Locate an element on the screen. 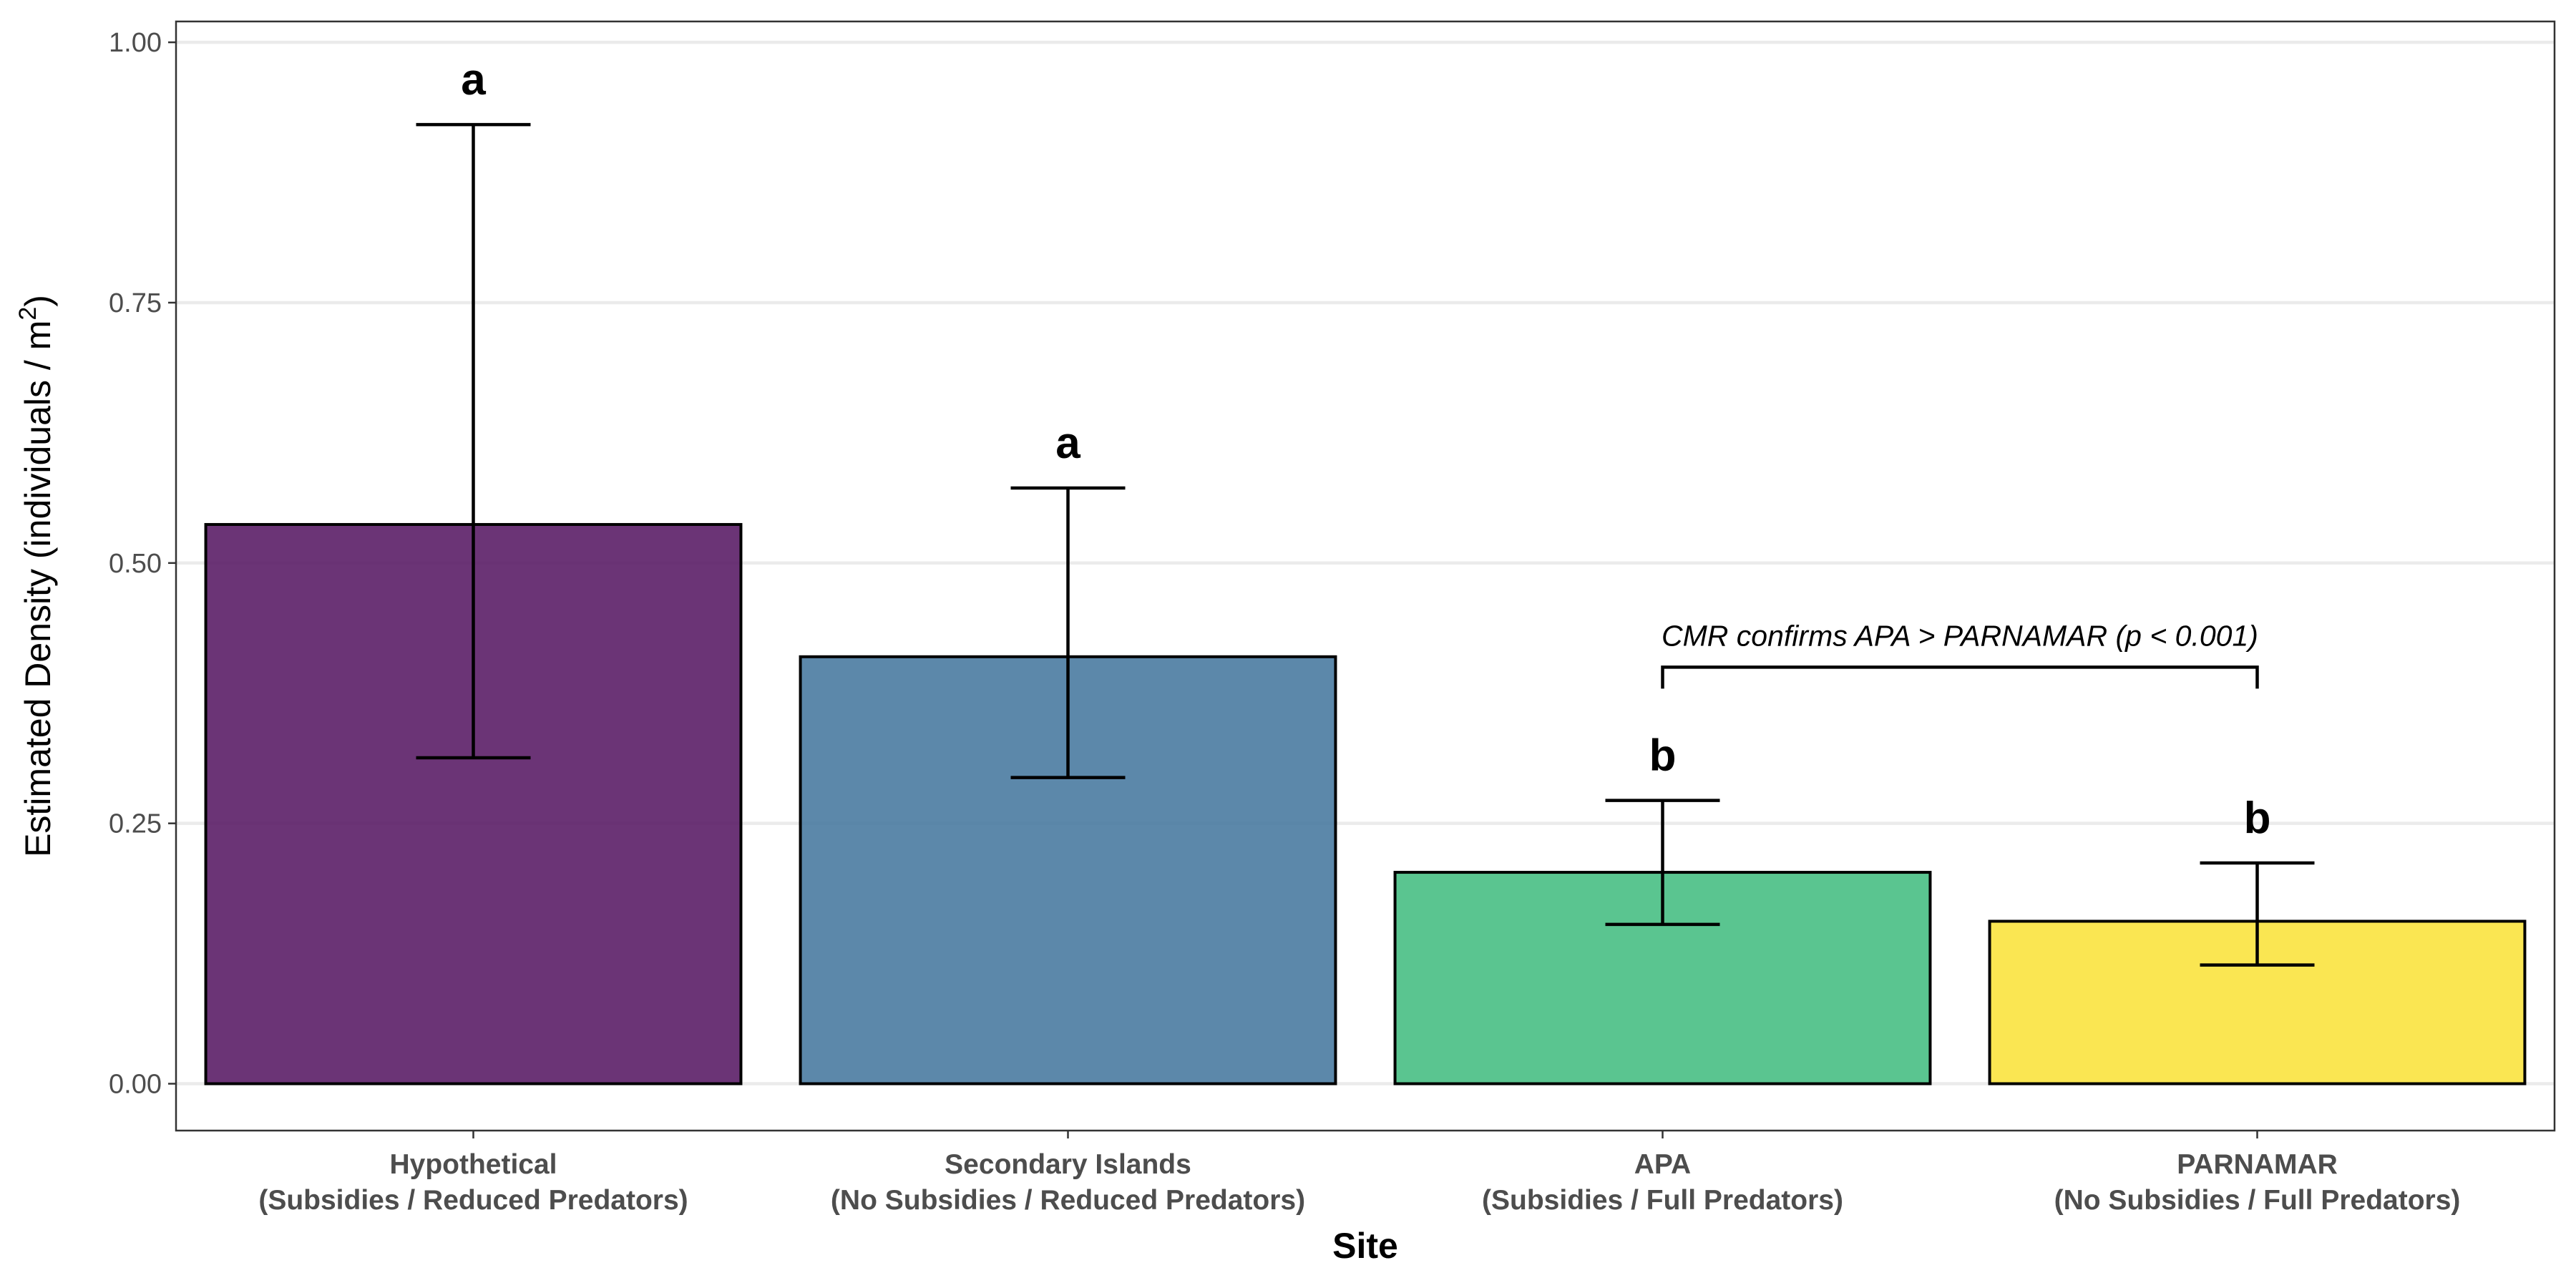 This screenshot has width=2576, height=1288. x-tick-label-line1: Secondary Islands is located at coordinates (1068, 1164).